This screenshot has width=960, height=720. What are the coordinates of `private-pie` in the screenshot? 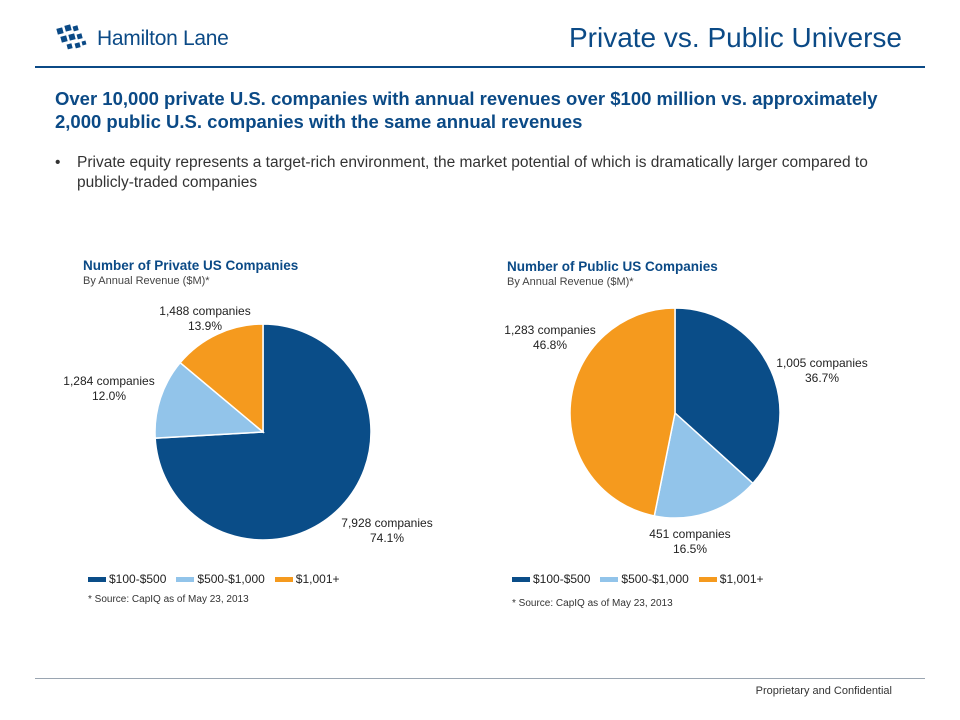 It's located at (263, 432).